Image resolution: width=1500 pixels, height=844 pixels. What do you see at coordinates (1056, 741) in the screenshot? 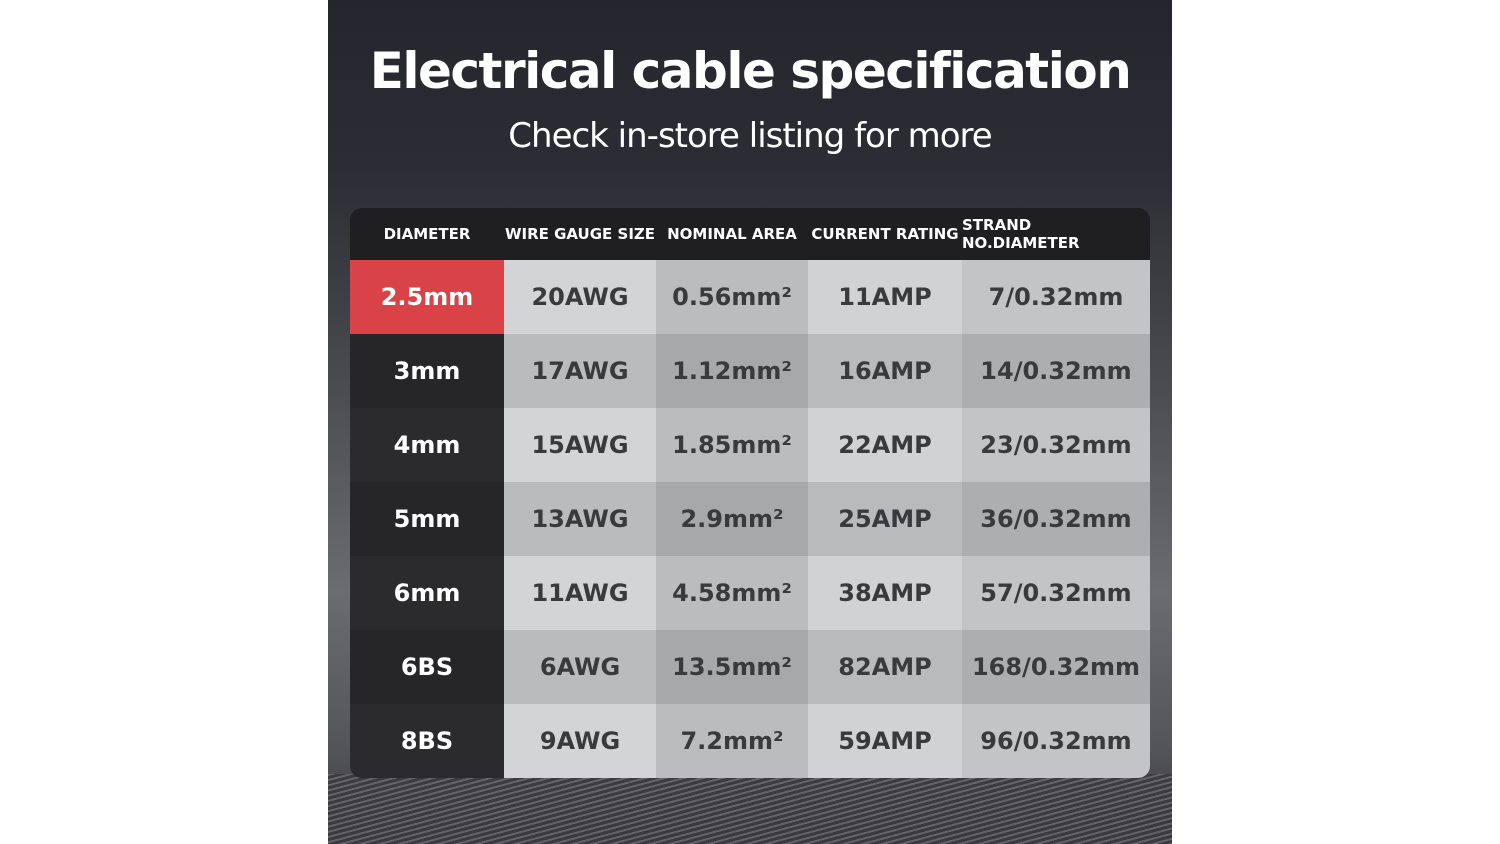
I see `cell-strand: 96/0.32mm` at bounding box center [1056, 741].